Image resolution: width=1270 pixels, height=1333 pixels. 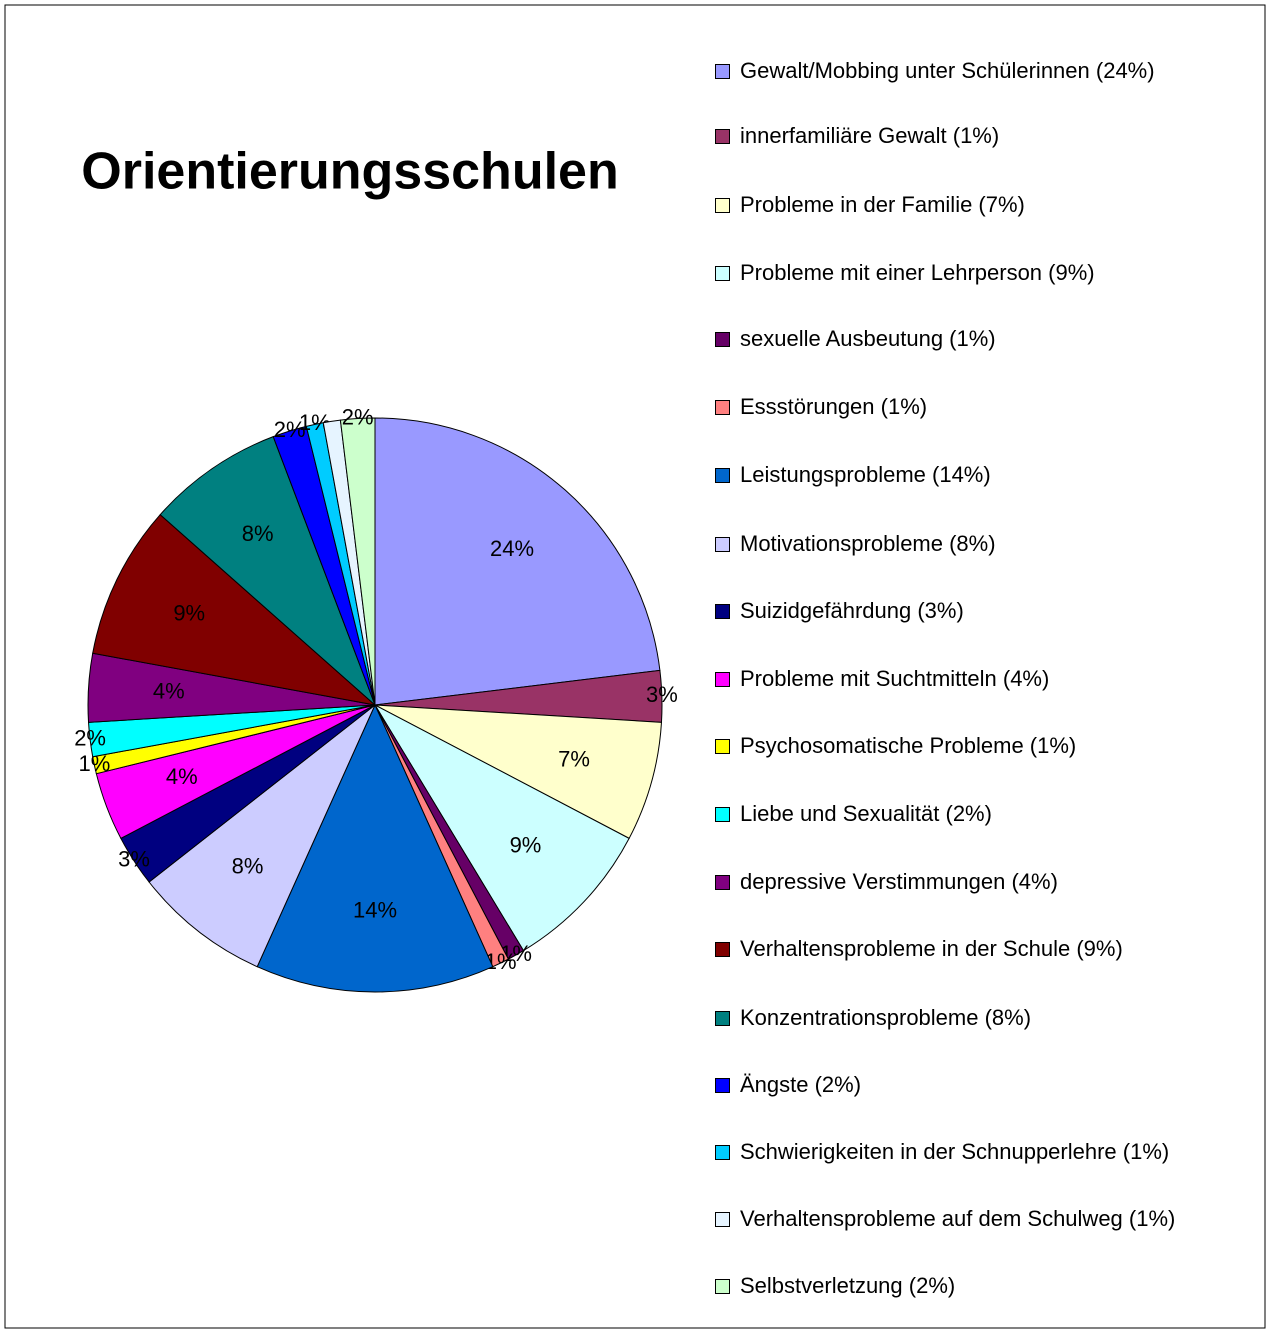 I want to click on legend-item: Ängste (2%), so click(x=950, y=1085).